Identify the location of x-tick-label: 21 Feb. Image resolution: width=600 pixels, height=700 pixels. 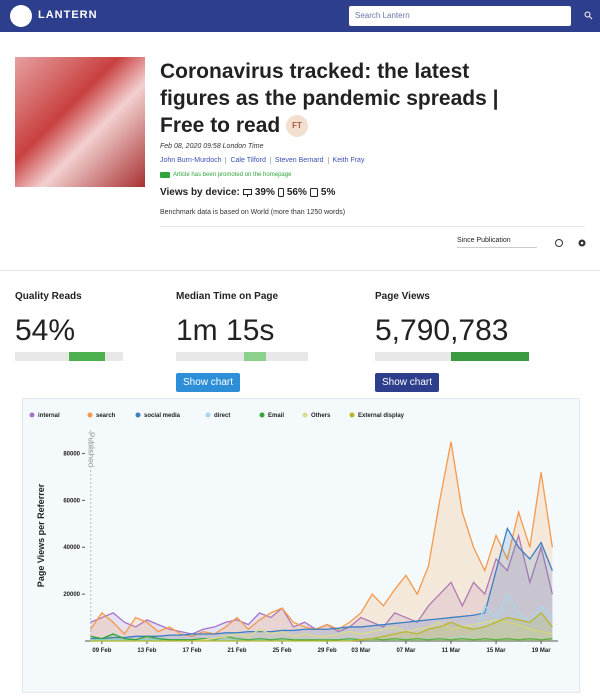
(237, 651).